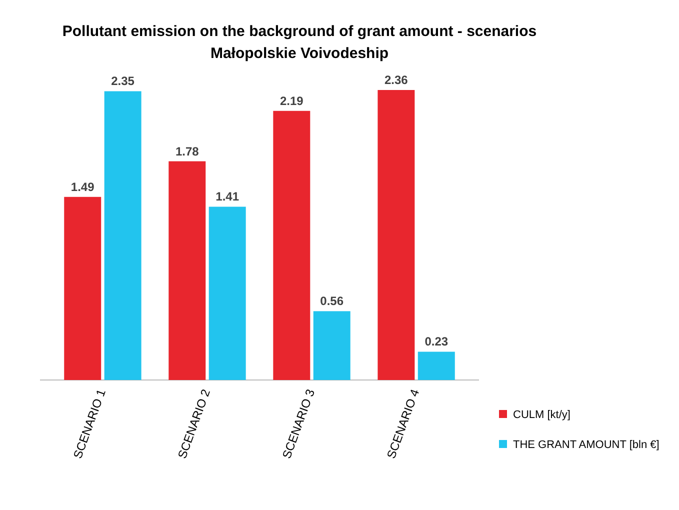  What do you see at coordinates (332, 301) in the screenshot?
I see `data-label: 0.56` at bounding box center [332, 301].